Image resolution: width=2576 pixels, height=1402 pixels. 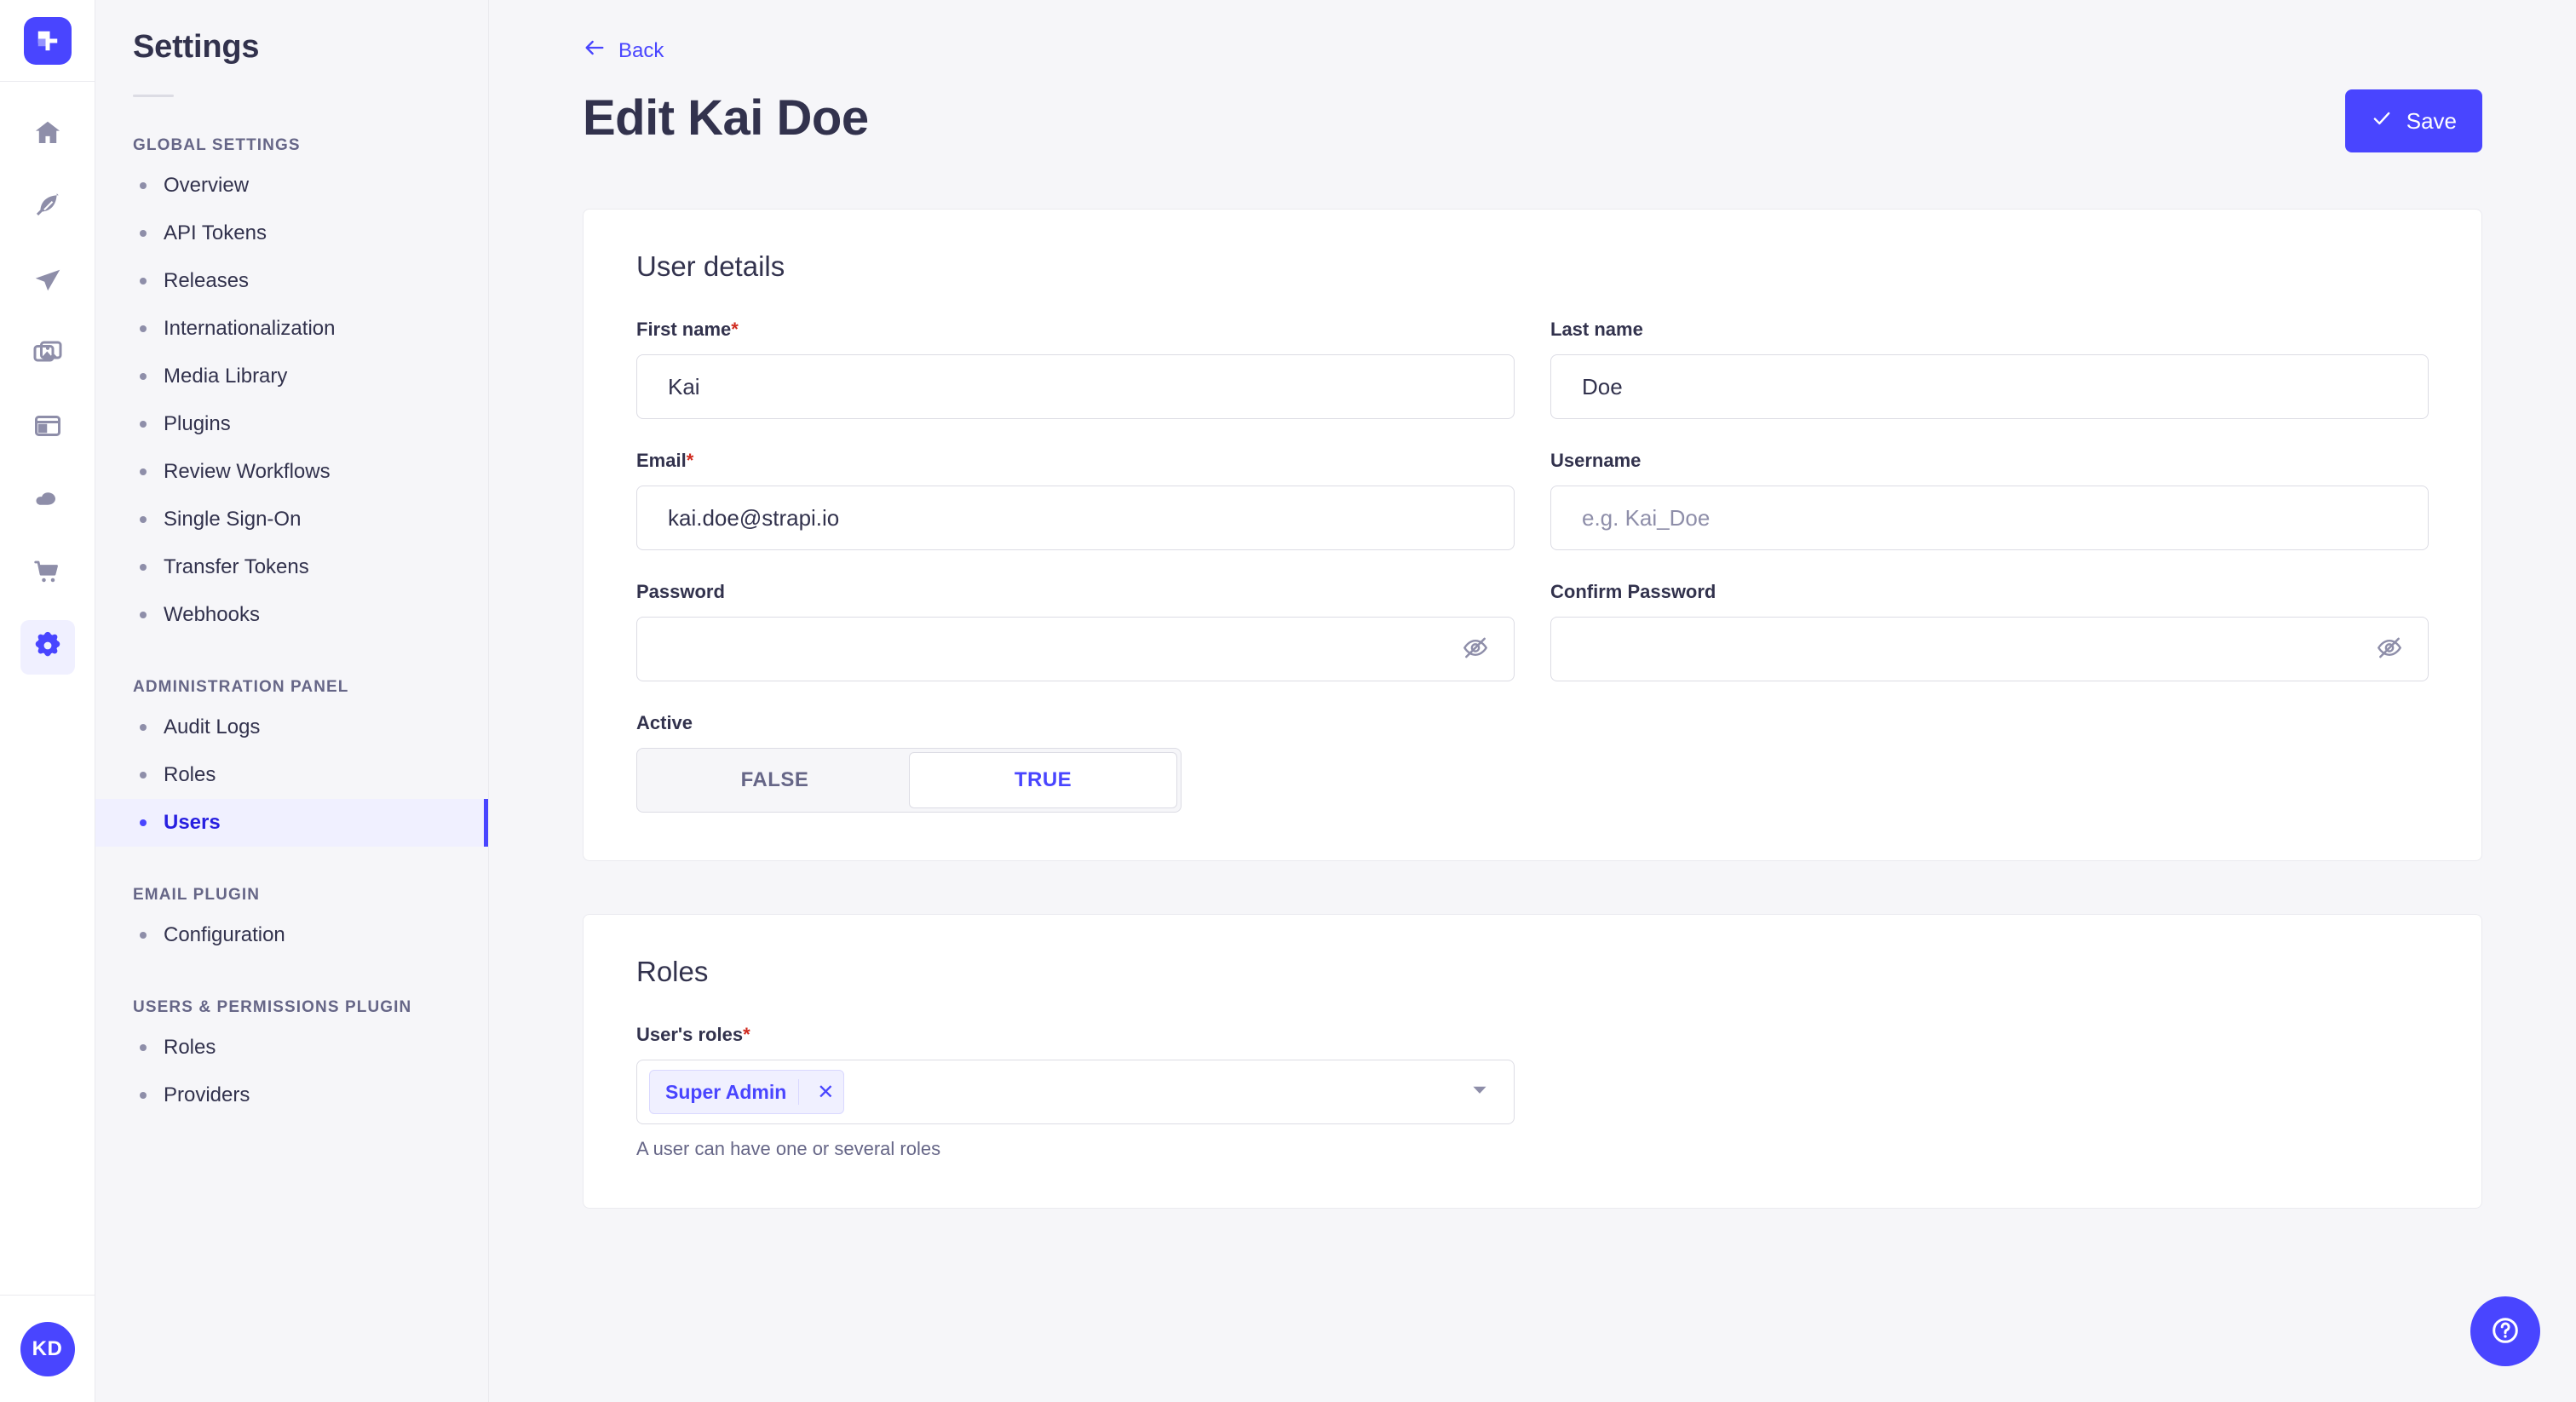 What do you see at coordinates (664, 722) in the screenshot?
I see `active-label: Active` at bounding box center [664, 722].